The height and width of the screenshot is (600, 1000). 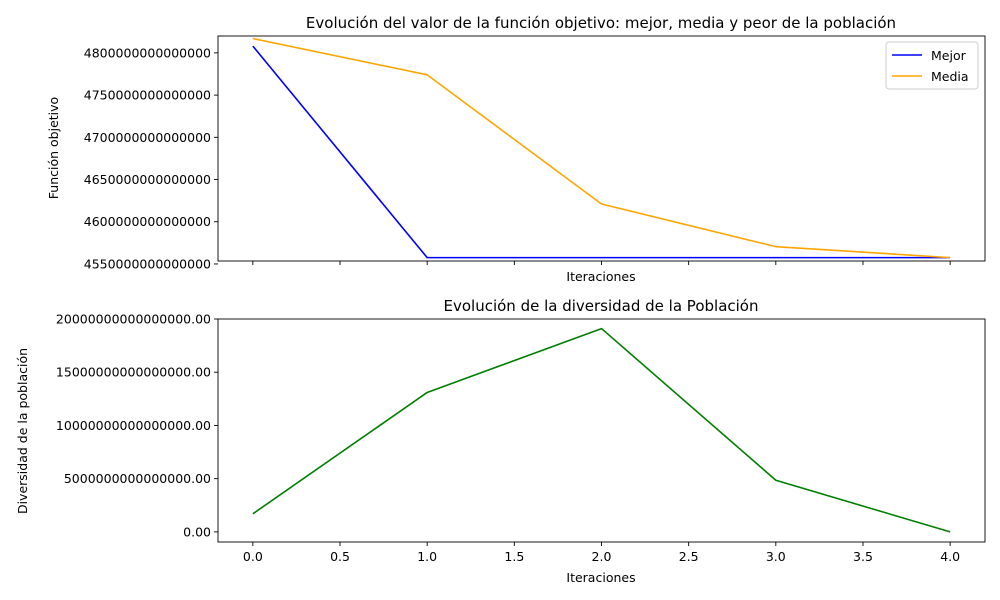 What do you see at coordinates (600, 276) in the screenshot?
I see `objective-chart-xlabel: Iteraciones` at bounding box center [600, 276].